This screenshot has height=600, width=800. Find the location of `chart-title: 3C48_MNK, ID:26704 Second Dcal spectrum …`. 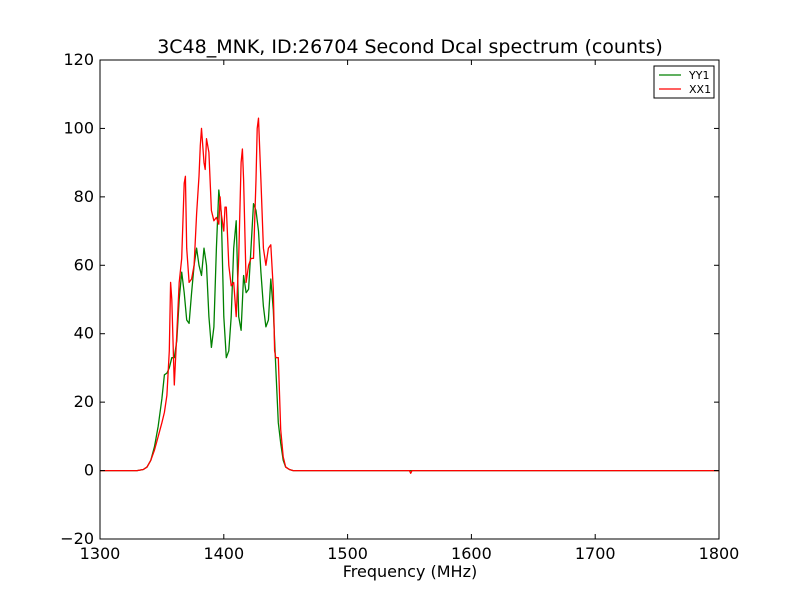

chart-title: 3C48_MNK, ID:26704 Second Dcal spectrum … is located at coordinates (410, 47).